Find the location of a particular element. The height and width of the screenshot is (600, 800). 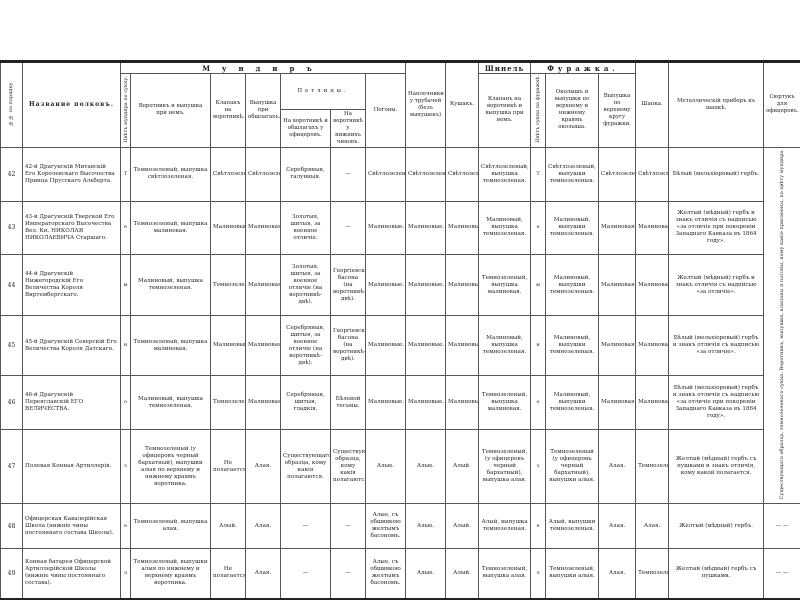

cell-shapka: Темнозеленая. is located at coordinates (652, 467).